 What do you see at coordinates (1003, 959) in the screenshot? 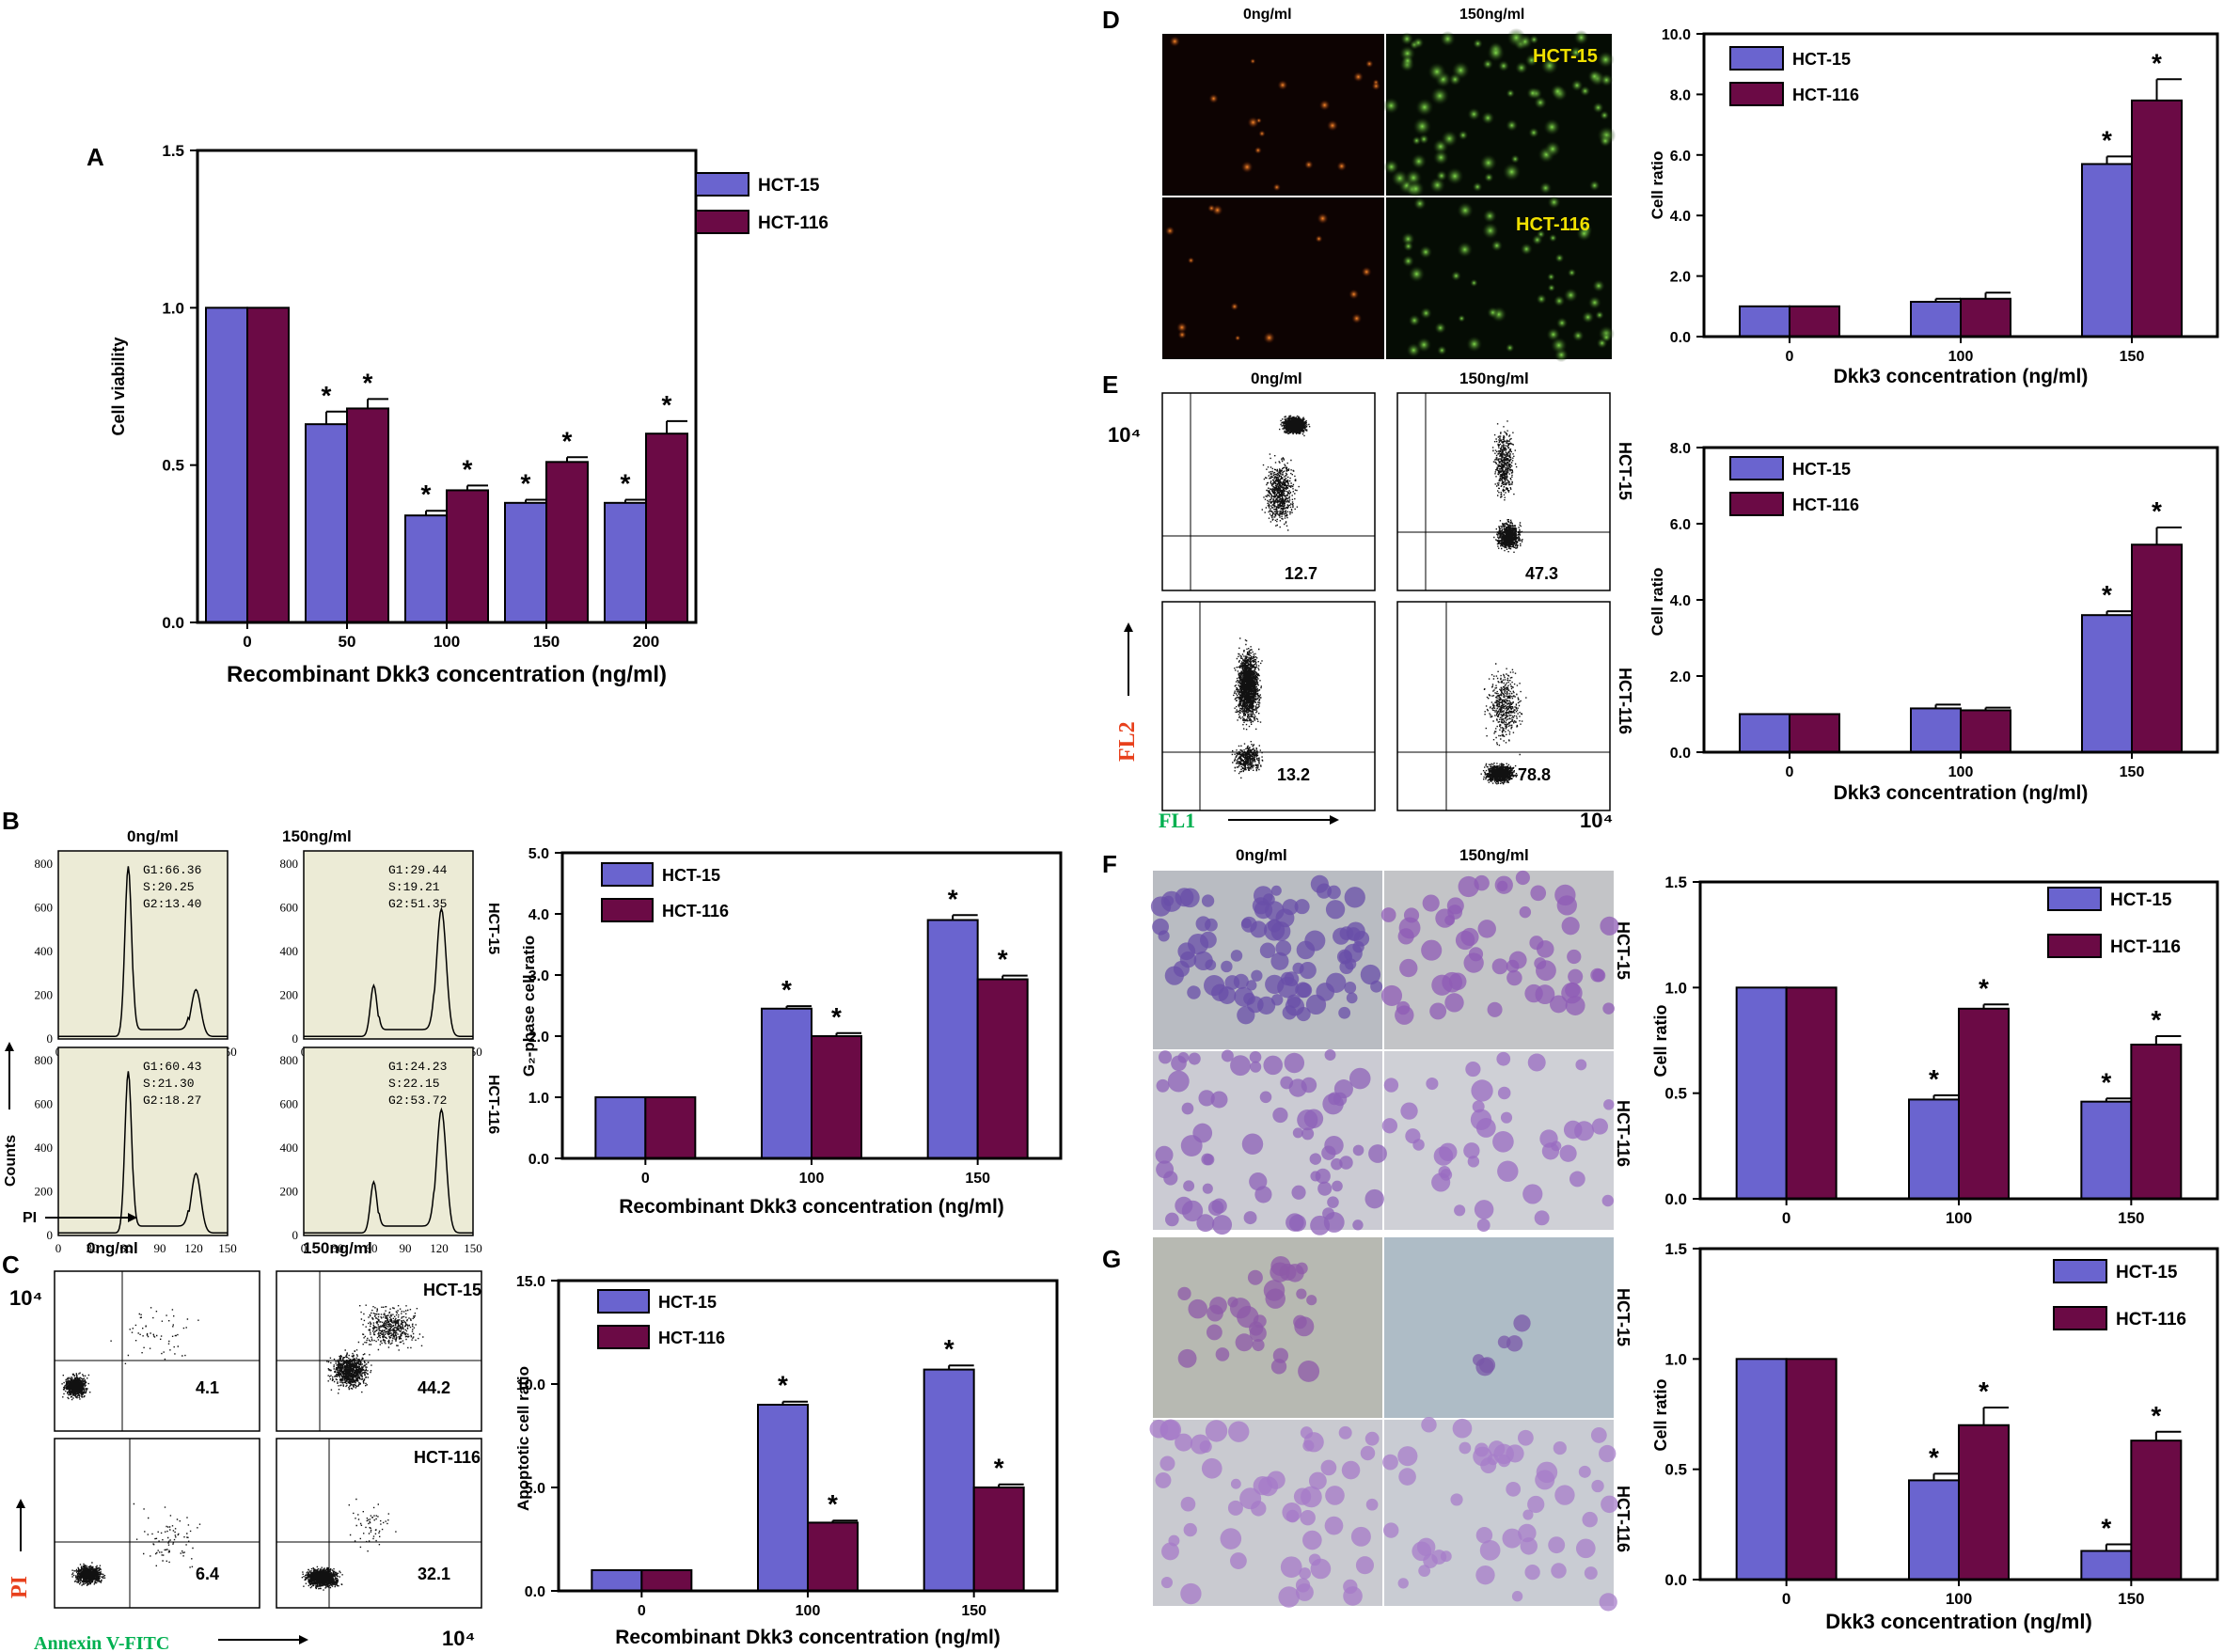
I see `chart-b-significance-star: *` at bounding box center [1003, 959].